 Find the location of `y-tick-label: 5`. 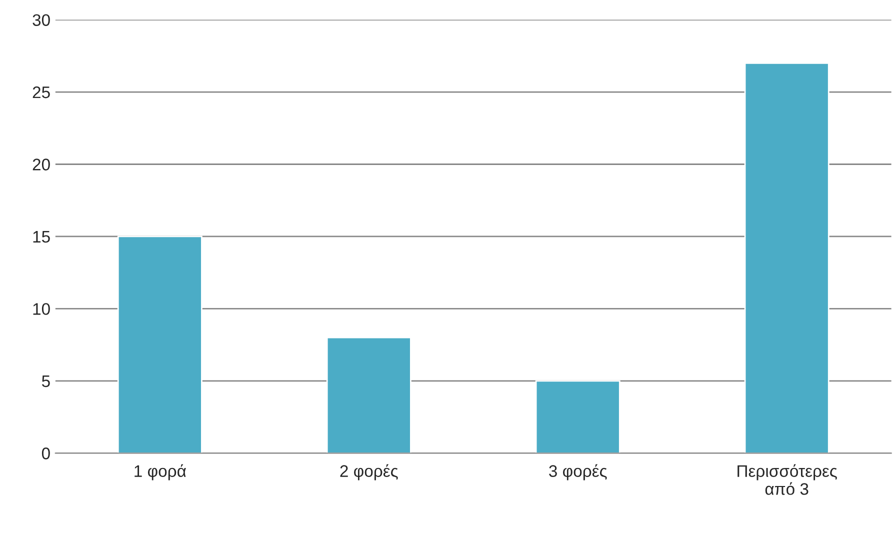

y-tick-label: 5 is located at coordinates (46, 381).